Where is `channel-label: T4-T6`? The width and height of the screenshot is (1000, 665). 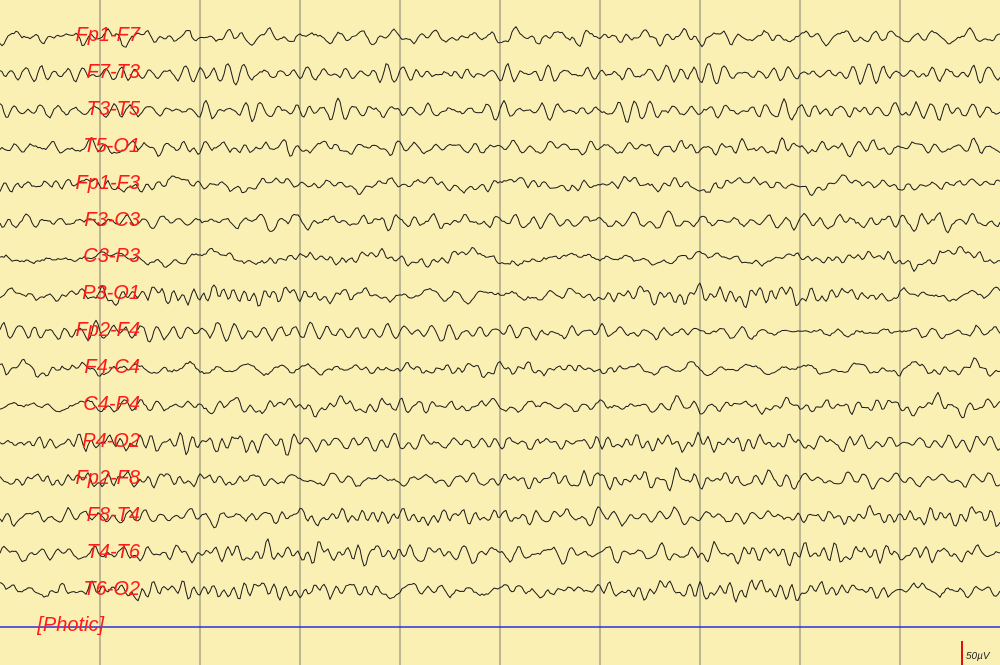
channel-label: T4-T6 is located at coordinates (113, 551).